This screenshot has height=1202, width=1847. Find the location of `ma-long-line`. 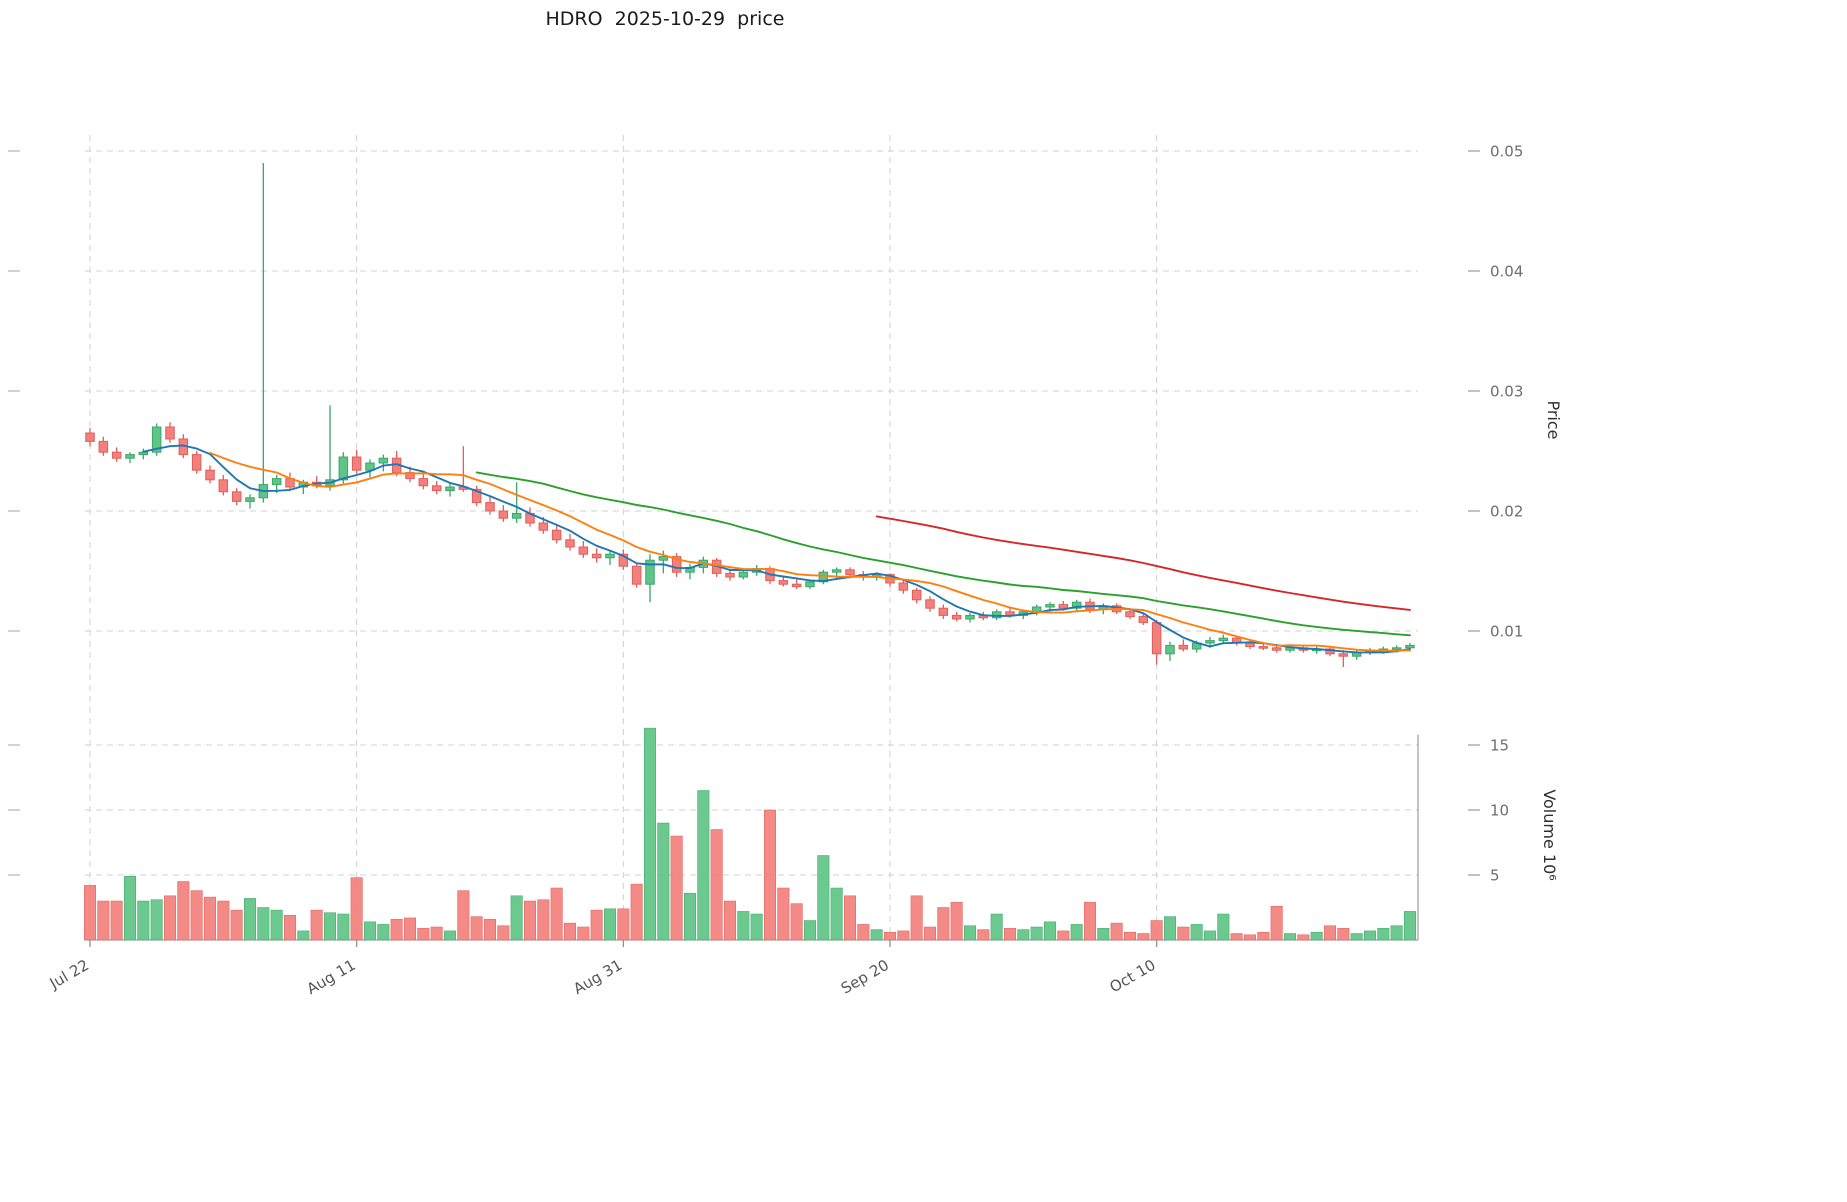

ma-long-line is located at coordinates (943, 554).